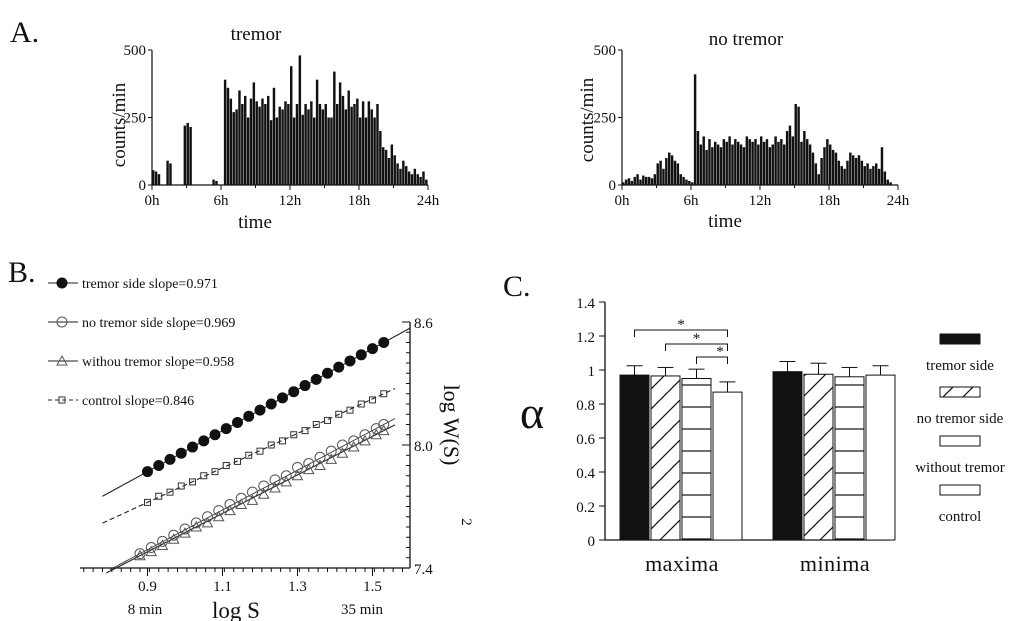 The width and height of the screenshot is (1011, 621). I want to click on chart-scaling-x-extra-right: 35 min, so click(362, 610).